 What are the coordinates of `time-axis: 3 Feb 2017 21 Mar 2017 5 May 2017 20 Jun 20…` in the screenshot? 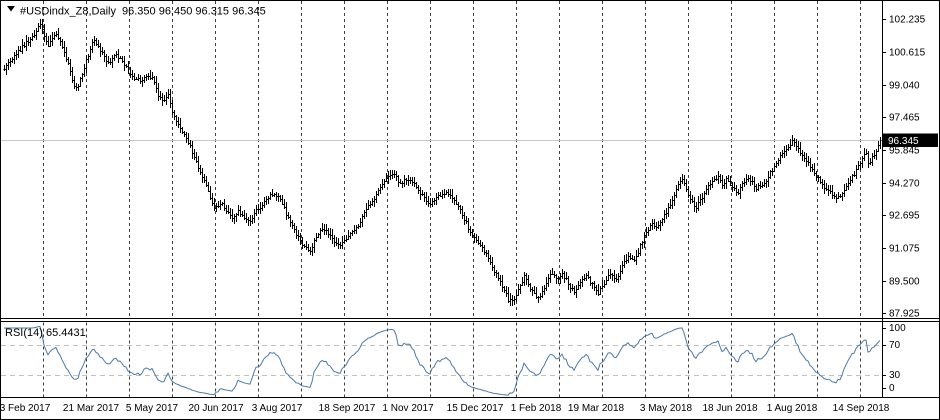 It's located at (445, 408).